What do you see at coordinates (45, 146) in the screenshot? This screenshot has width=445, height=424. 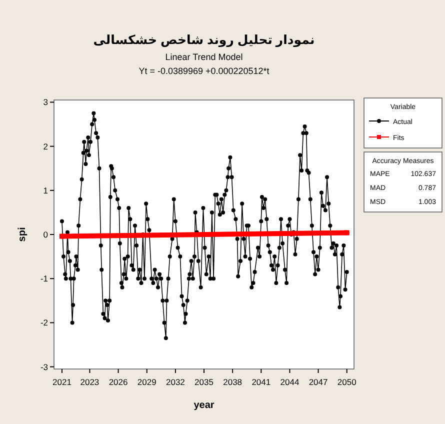 I see `y-tick-label: 2` at bounding box center [45, 146].